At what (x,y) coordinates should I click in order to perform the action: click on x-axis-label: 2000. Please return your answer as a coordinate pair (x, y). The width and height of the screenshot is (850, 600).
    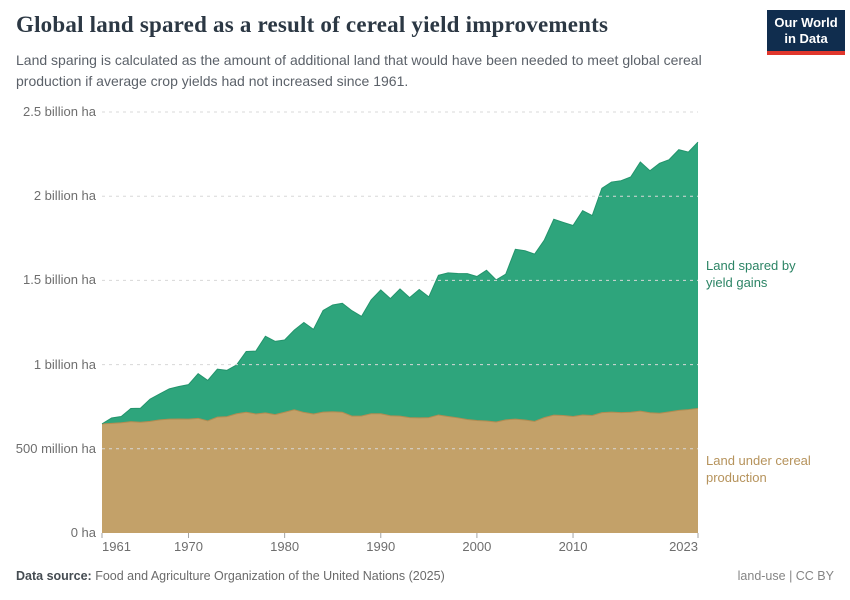
    Looking at the image, I should click on (477, 546).